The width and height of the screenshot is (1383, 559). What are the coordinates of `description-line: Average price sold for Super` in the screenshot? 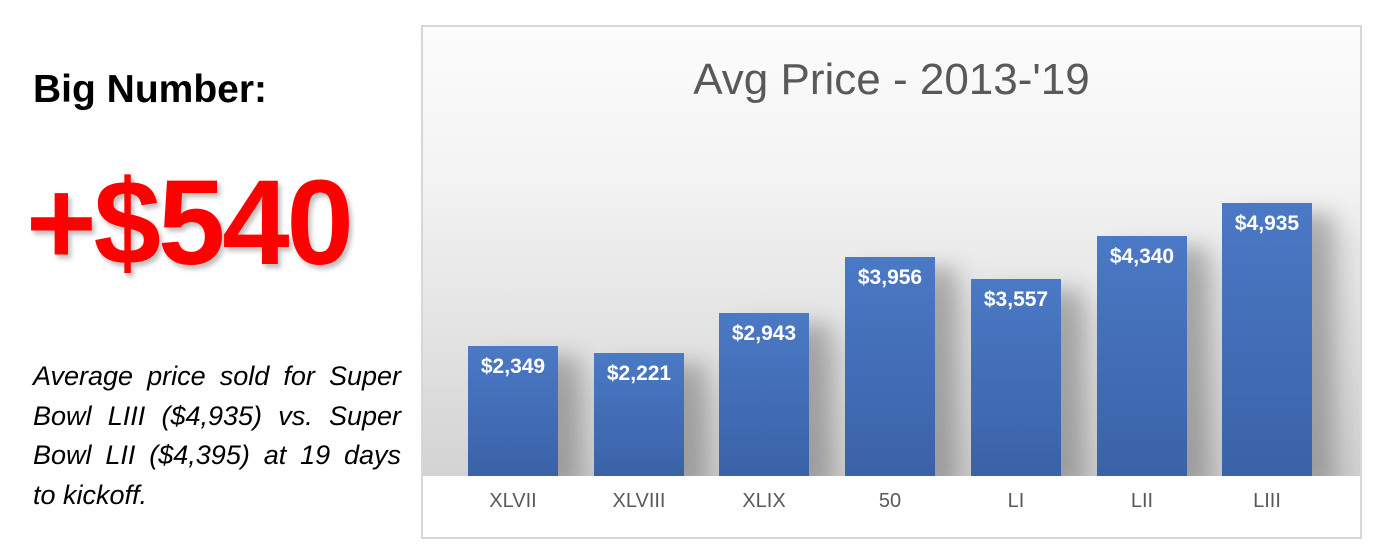 It's located at (217, 376).